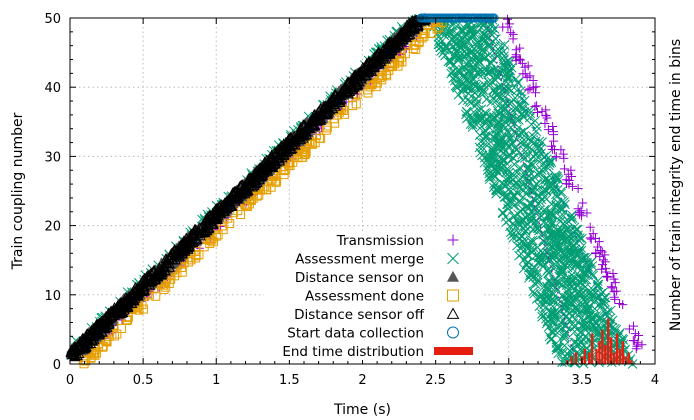 The height and width of the screenshot is (420, 694). I want to click on legend-swatch, so click(453, 351).